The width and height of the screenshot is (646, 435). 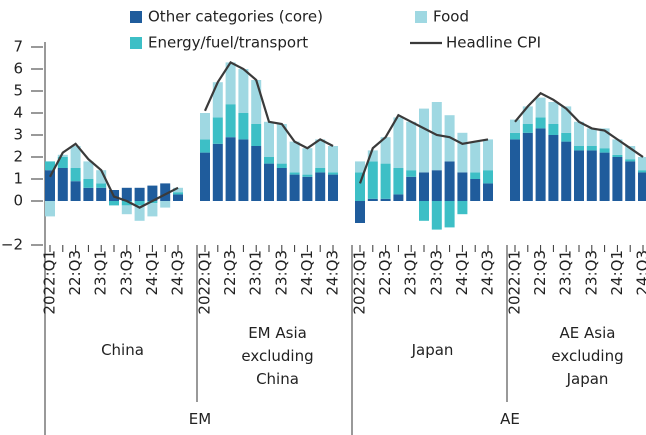 What do you see at coordinates (12, 245) in the screenshot?
I see `y-tick-label: −2` at bounding box center [12, 245].